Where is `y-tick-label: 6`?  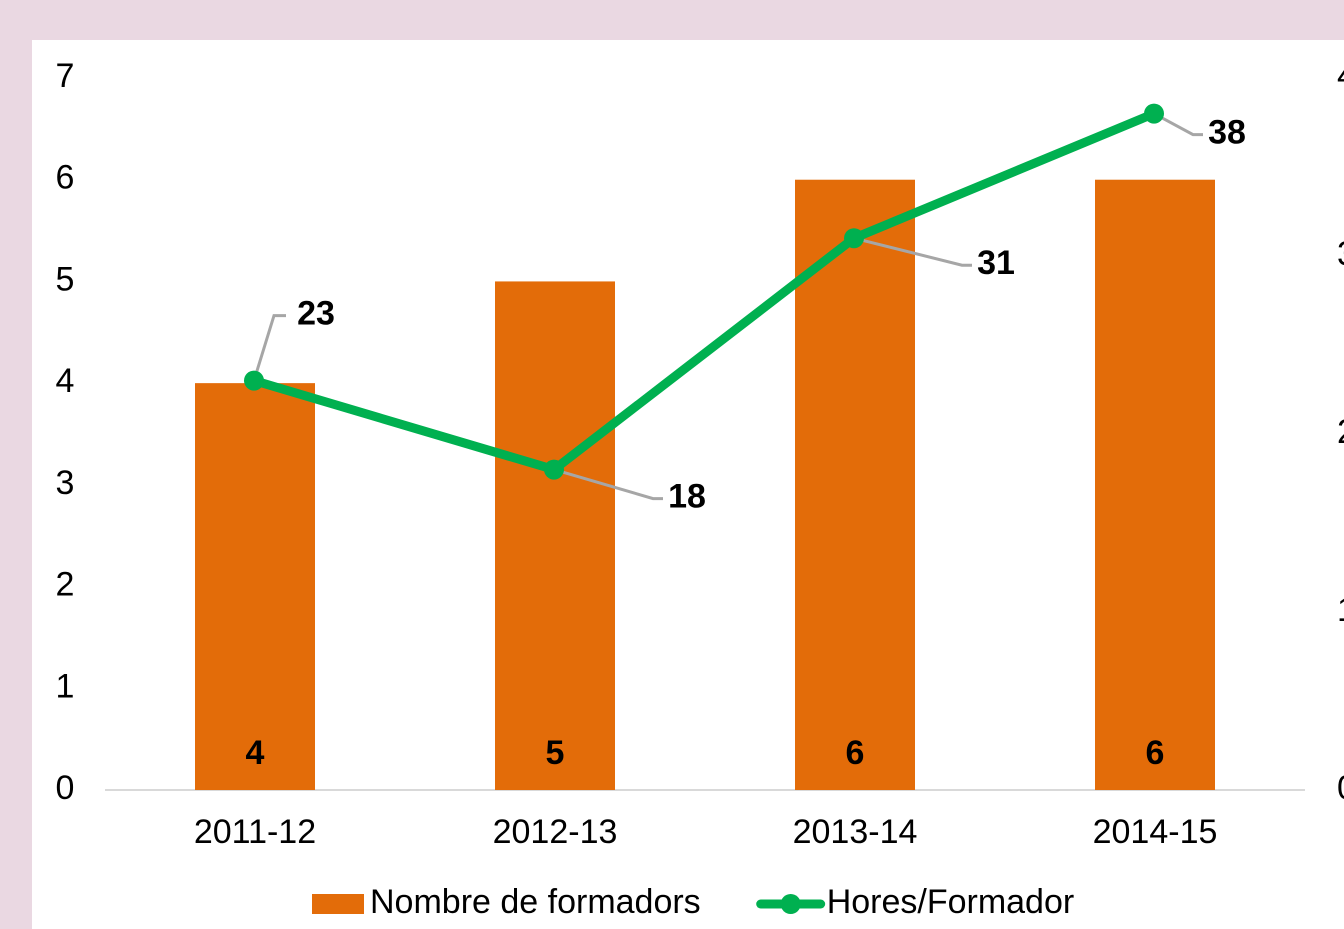
y-tick-label: 6 is located at coordinates (65, 178).